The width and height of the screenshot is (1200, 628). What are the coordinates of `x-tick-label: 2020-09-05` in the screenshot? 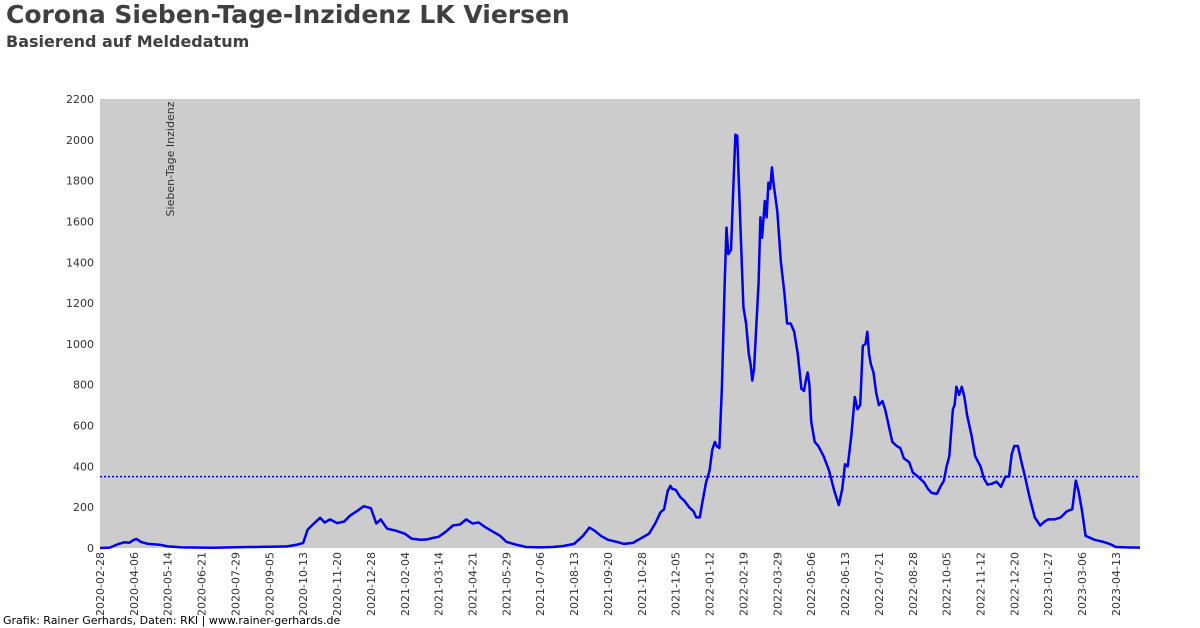 It's located at (269, 584).